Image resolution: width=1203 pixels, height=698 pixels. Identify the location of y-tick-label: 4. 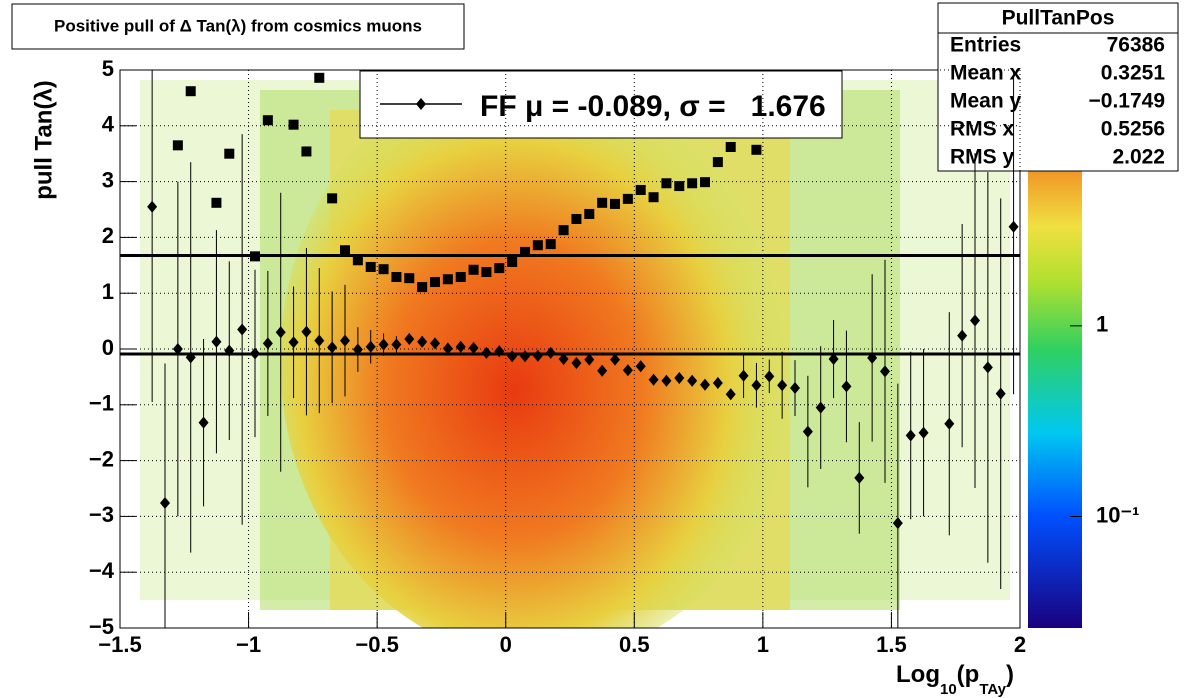
(108, 124).